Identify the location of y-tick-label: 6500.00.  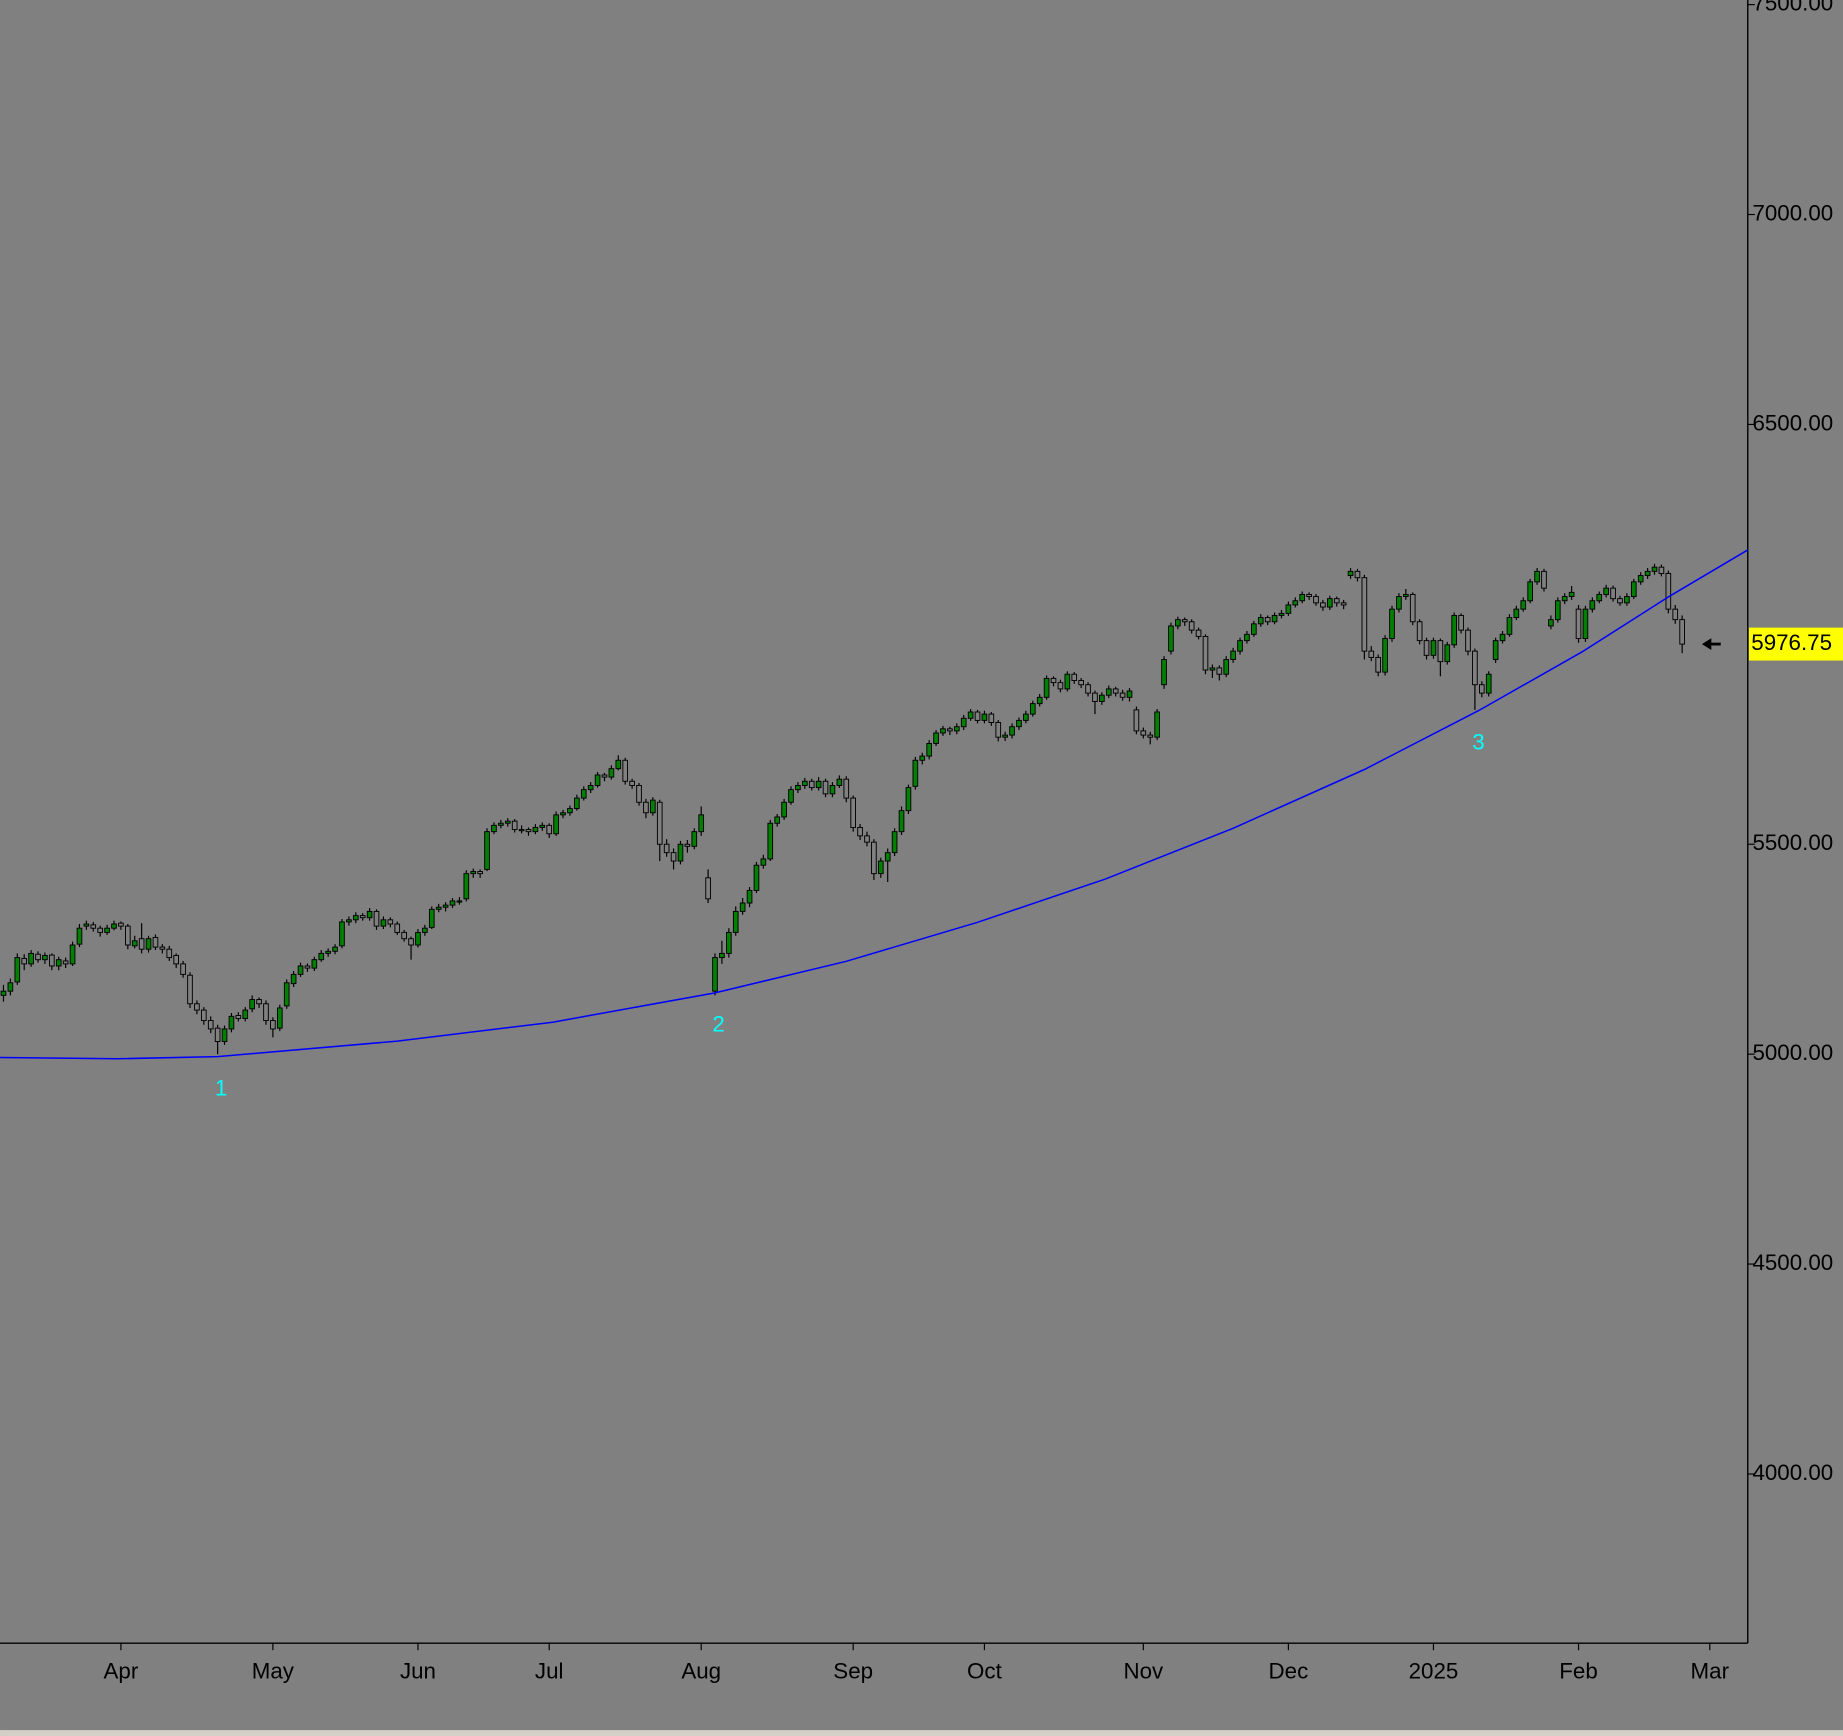
(1792, 422).